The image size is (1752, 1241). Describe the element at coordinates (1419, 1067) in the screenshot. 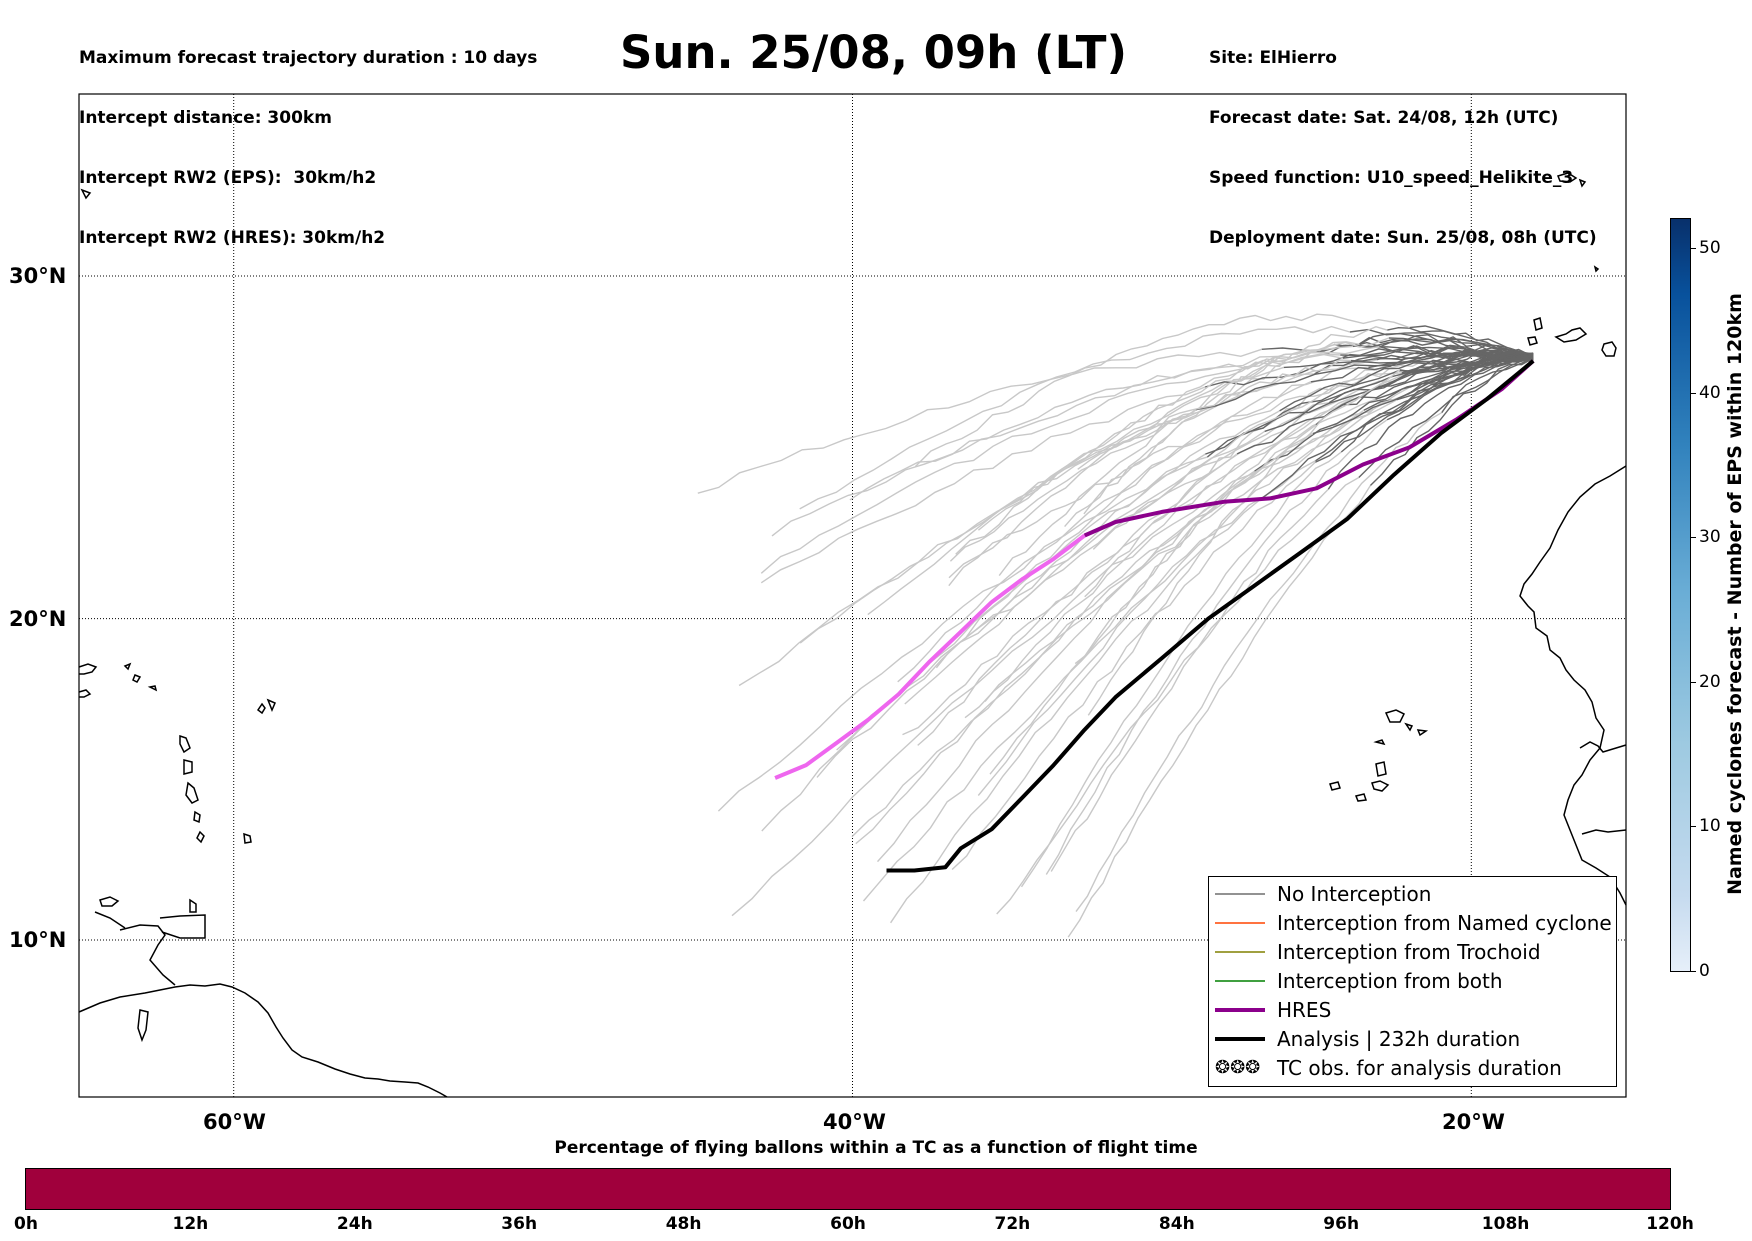

I see `legend-label: TC obs. for analysis duration` at that location.